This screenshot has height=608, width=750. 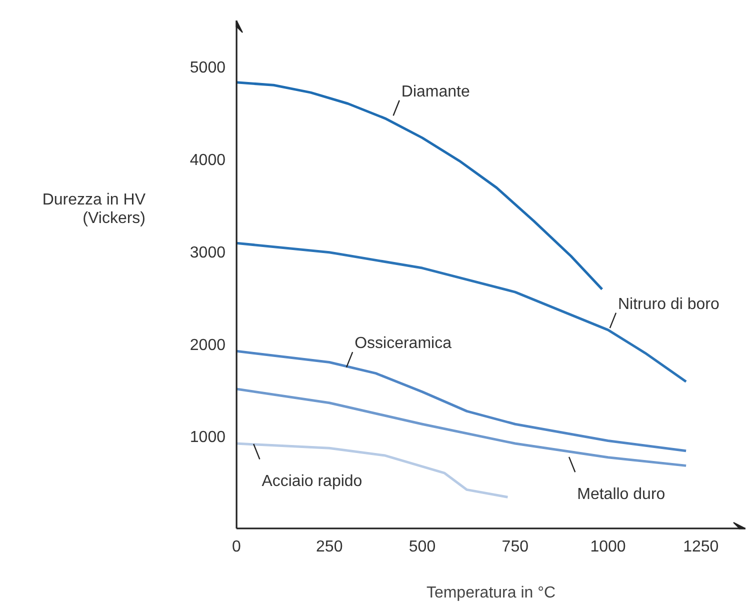 I want to click on annotation: Nitruro di boro, so click(x=669, y=304).